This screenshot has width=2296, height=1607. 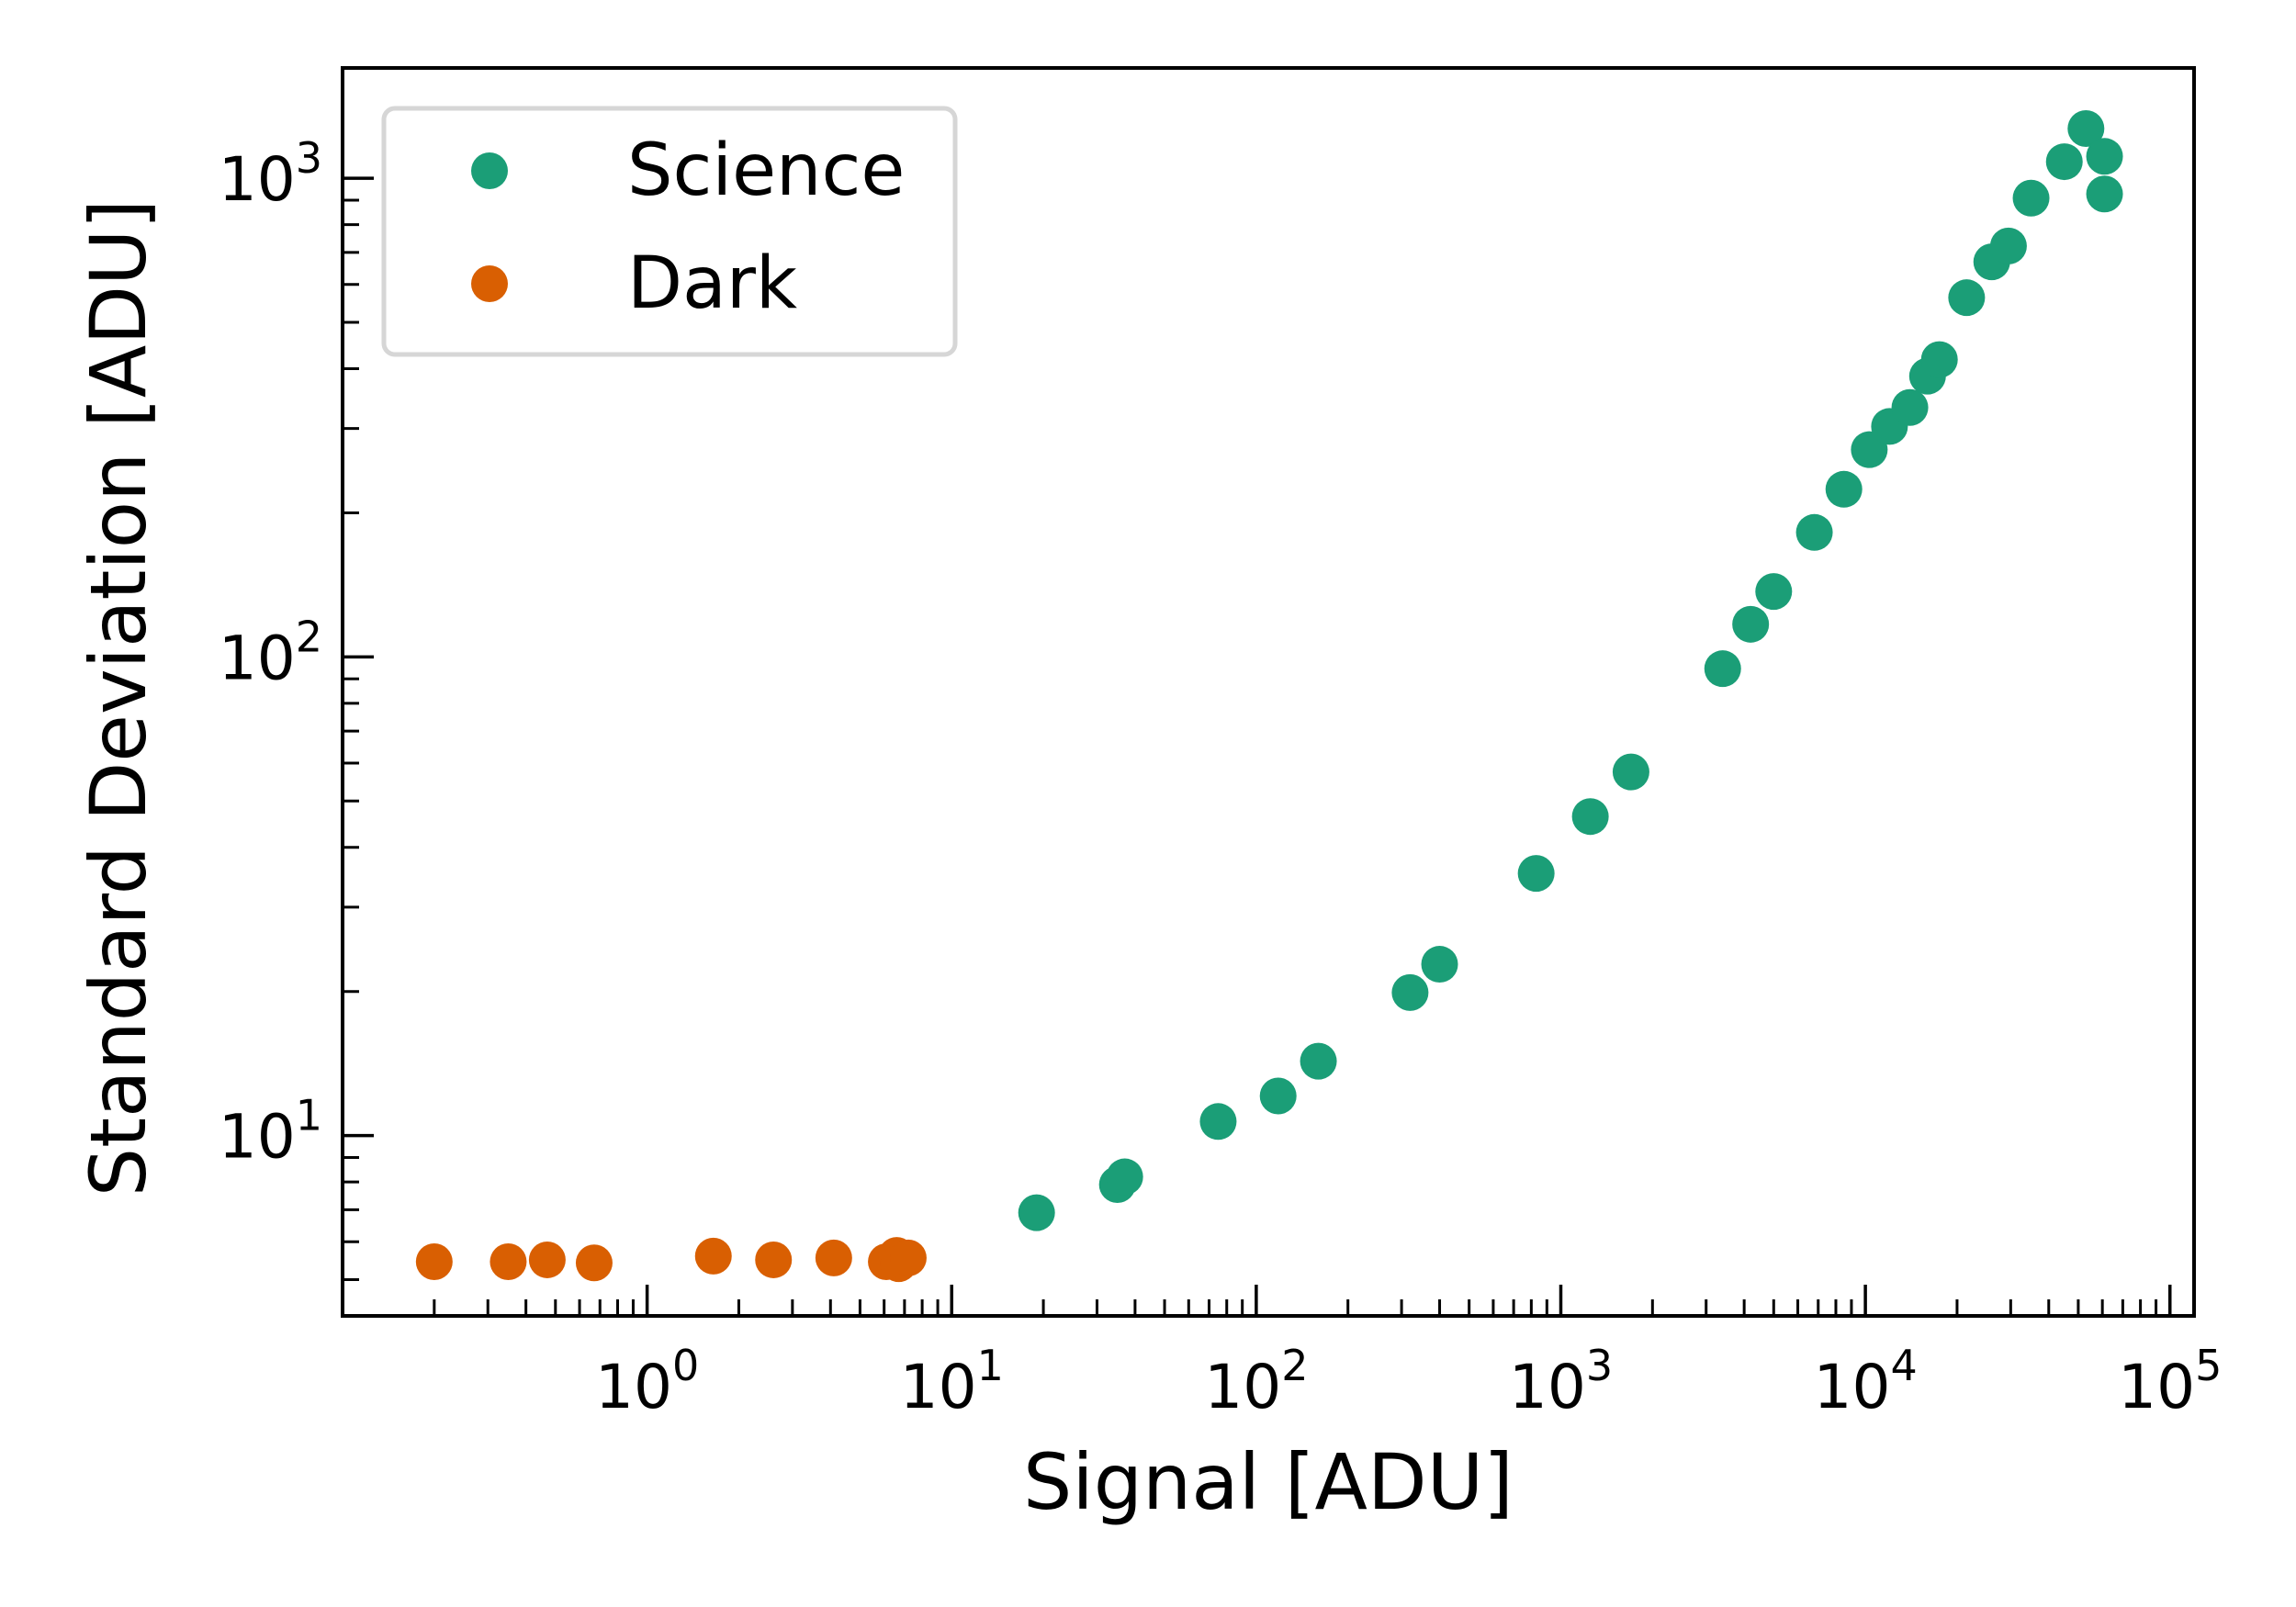 I want to click on x-tick-label: 10³, so click(x=1561, y=1381).